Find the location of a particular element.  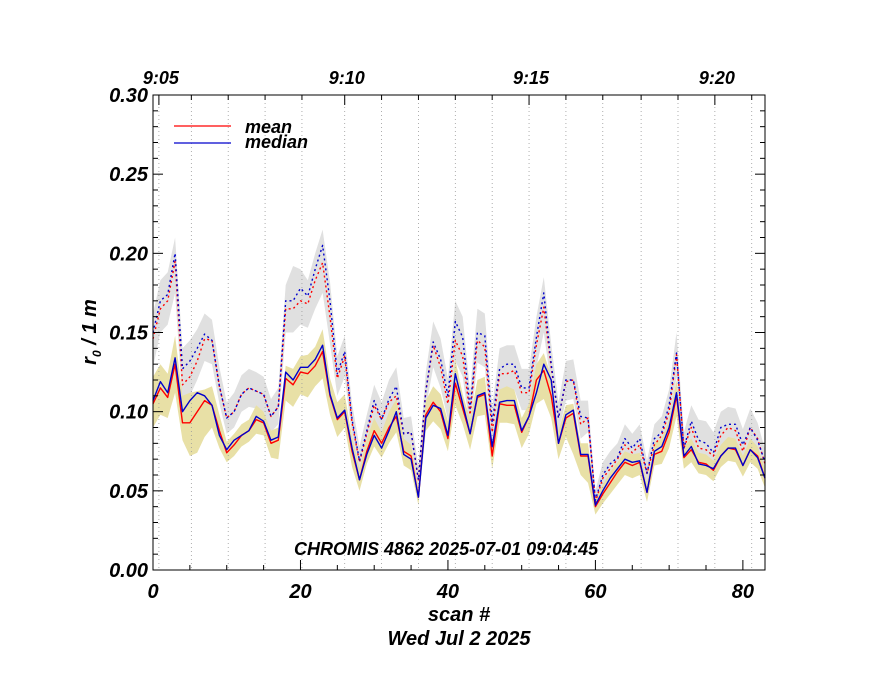

time-tick-label: 9:10 is located at coordinates (347, 78).